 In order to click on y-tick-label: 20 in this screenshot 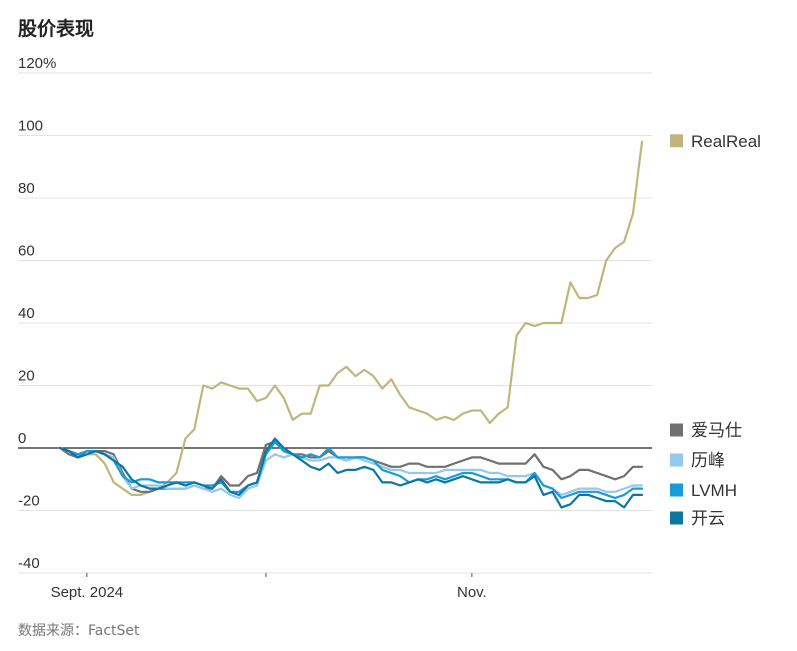, I will do `click(26, 376)`.